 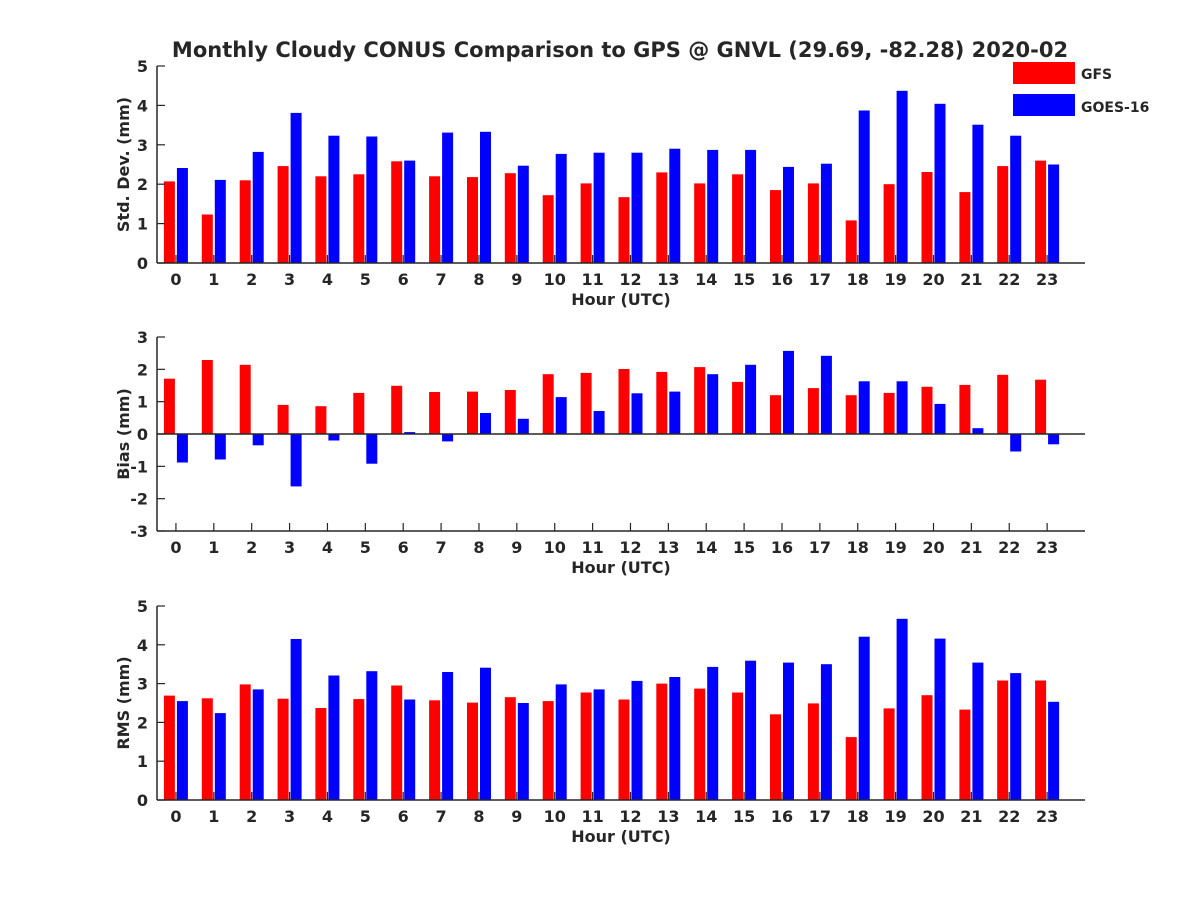 What do you see at coordinates (123, 164) in the screenshot?
I see `y-axis-label: Std. Dev. (mm)` at bounding box center [123, 164].